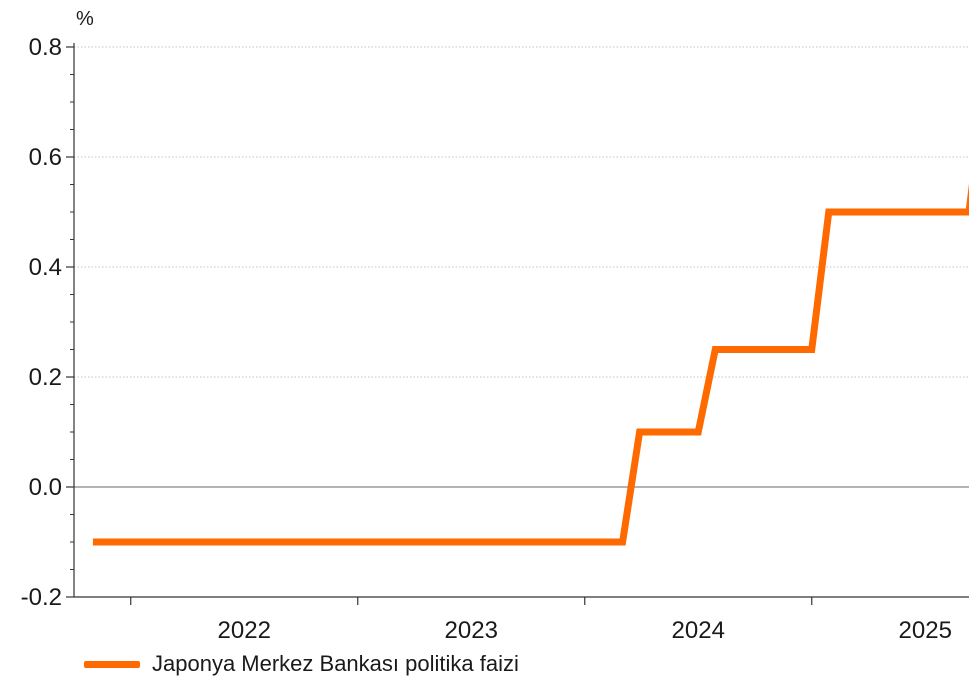  I want to click on x-tick-label: 2022, so click(244, 630).